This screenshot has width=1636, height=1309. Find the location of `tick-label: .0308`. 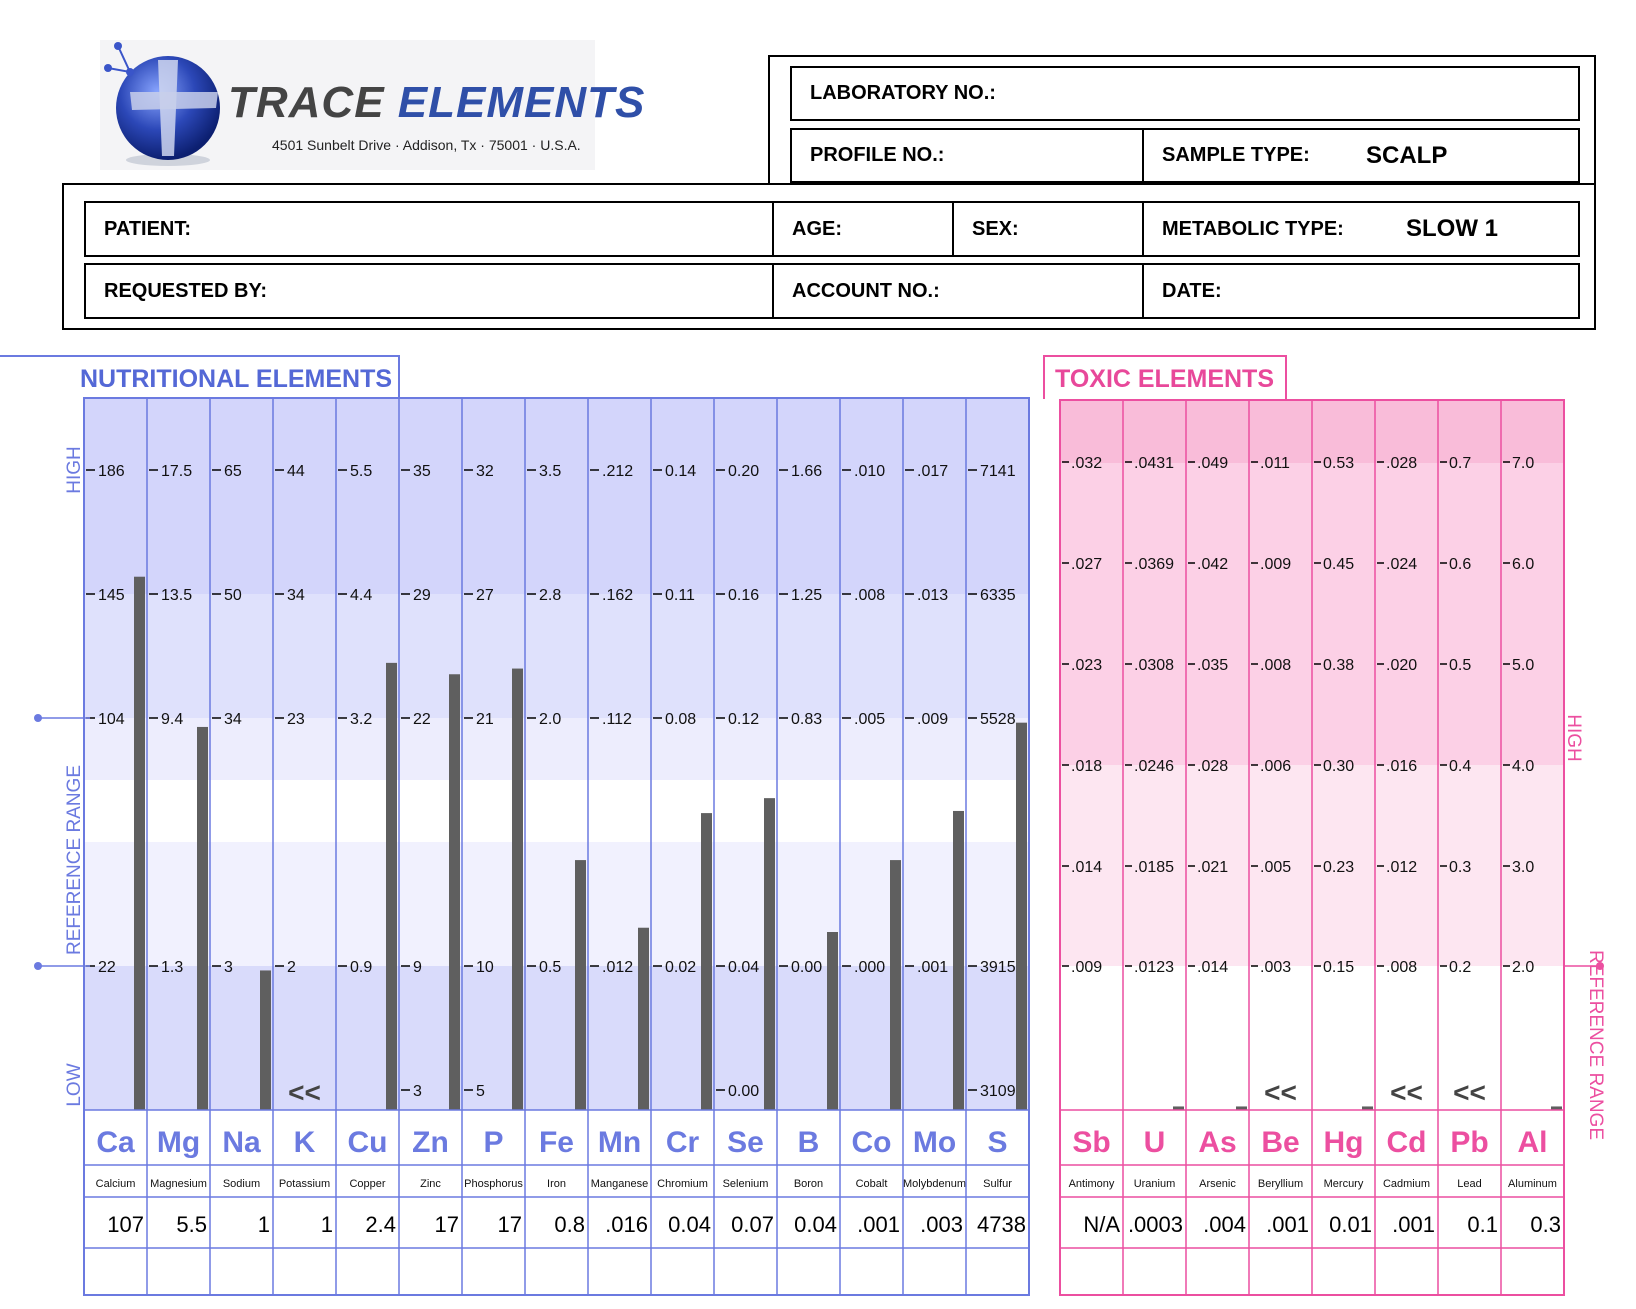

tick-label: .0308 is located at coordinates (1154, 665).